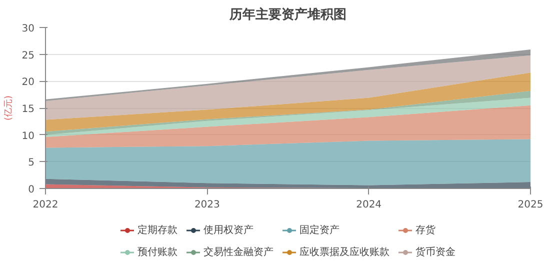 This screenshot has width=550, height=275. I want to click on legend-label: 存货, so click(426, 230).